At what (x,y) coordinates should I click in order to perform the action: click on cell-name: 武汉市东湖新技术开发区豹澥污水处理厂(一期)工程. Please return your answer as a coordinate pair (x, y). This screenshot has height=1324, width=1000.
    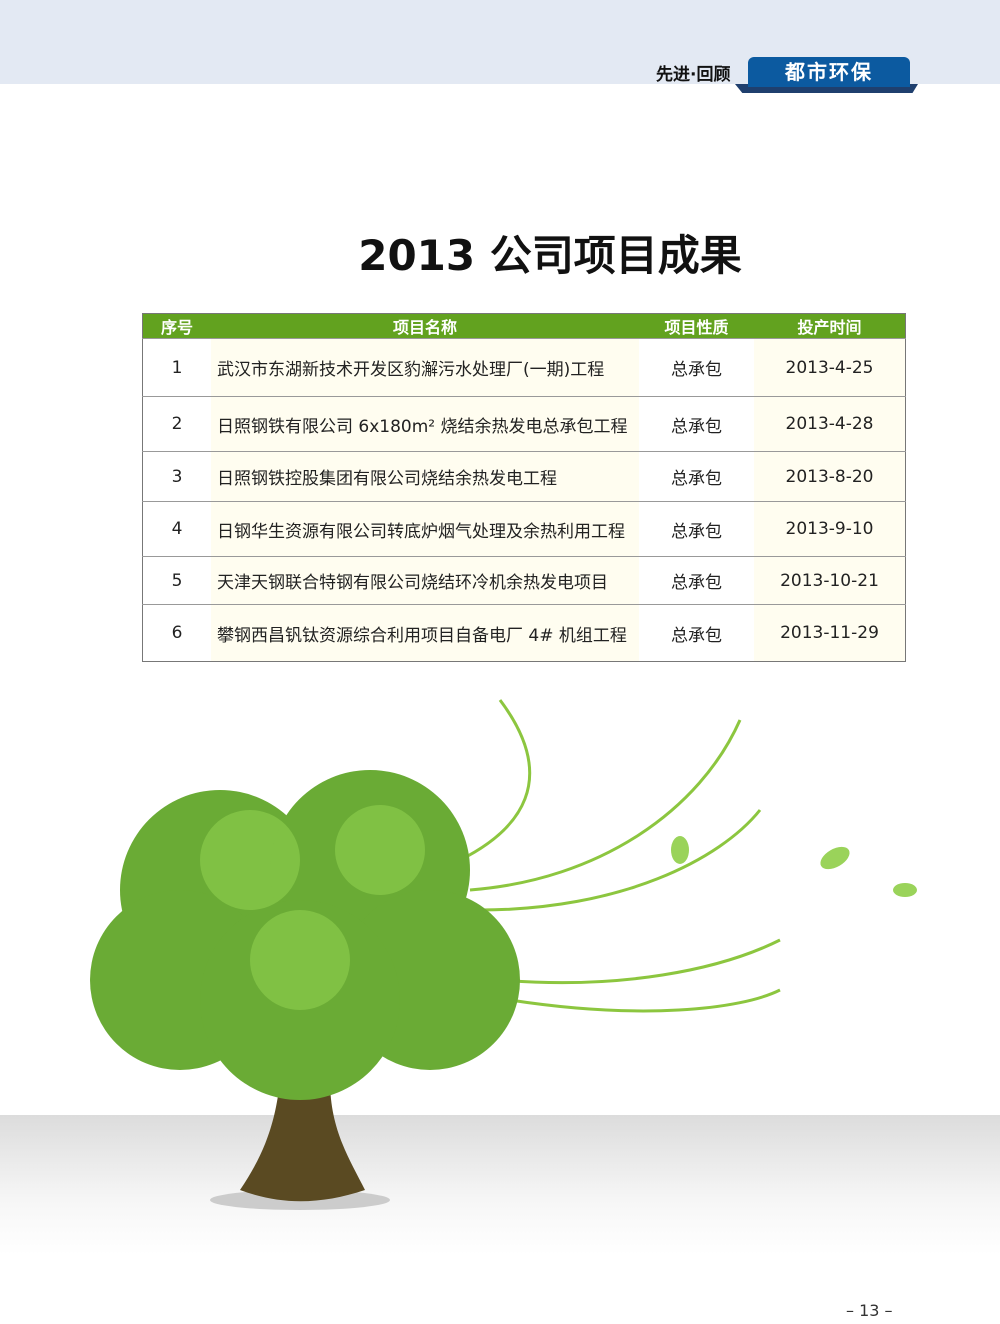
    Looking at the image, I should click on (425, 367).